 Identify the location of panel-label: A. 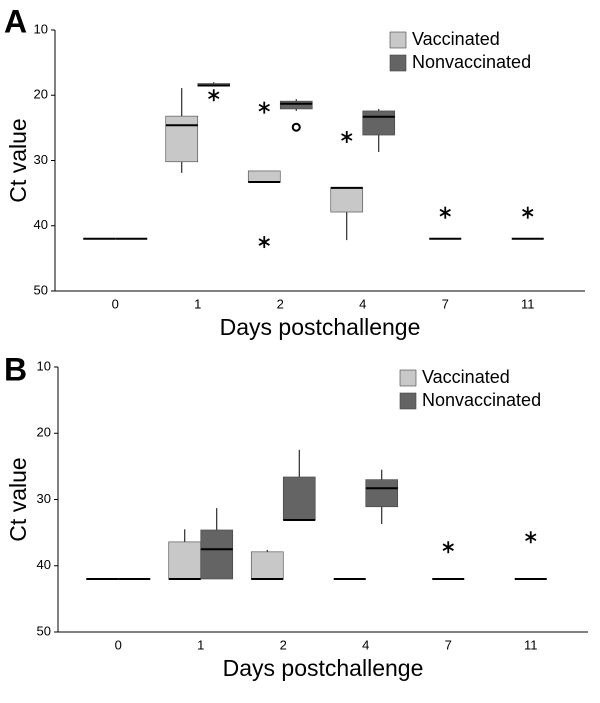
(15, 21).